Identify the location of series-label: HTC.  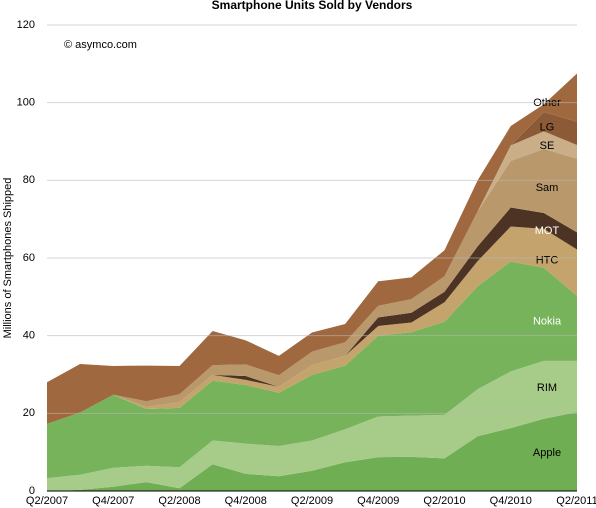
(547, 260).